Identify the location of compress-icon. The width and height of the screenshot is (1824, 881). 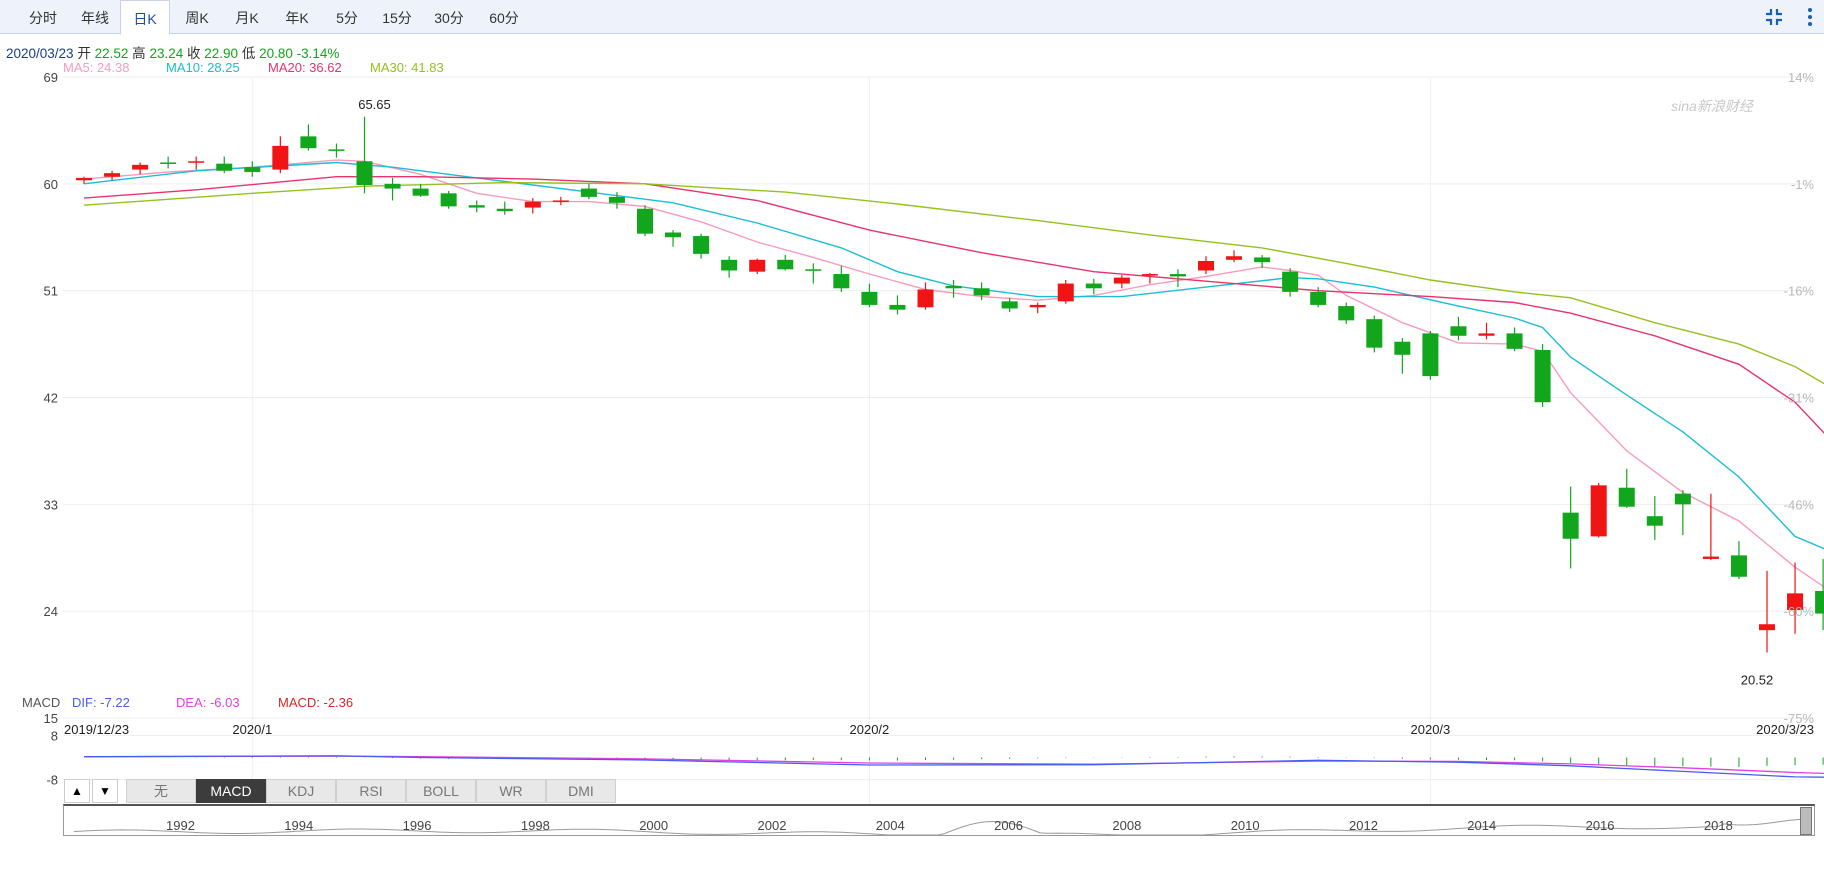
(1774, 17).